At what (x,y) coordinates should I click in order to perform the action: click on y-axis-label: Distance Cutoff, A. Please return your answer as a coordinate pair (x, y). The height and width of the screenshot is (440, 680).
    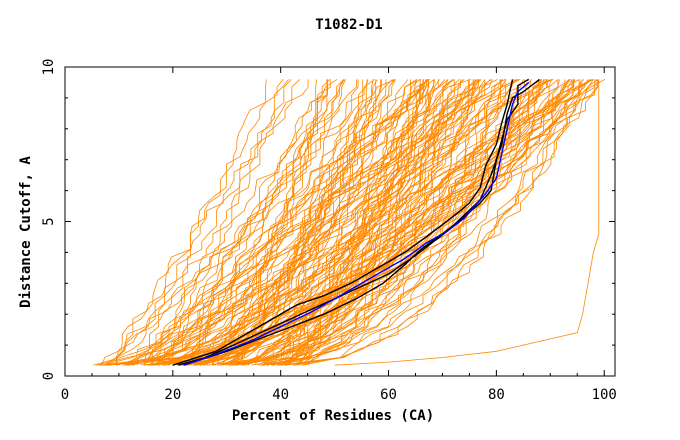
    Looking at the image, I should click on (26, 232).